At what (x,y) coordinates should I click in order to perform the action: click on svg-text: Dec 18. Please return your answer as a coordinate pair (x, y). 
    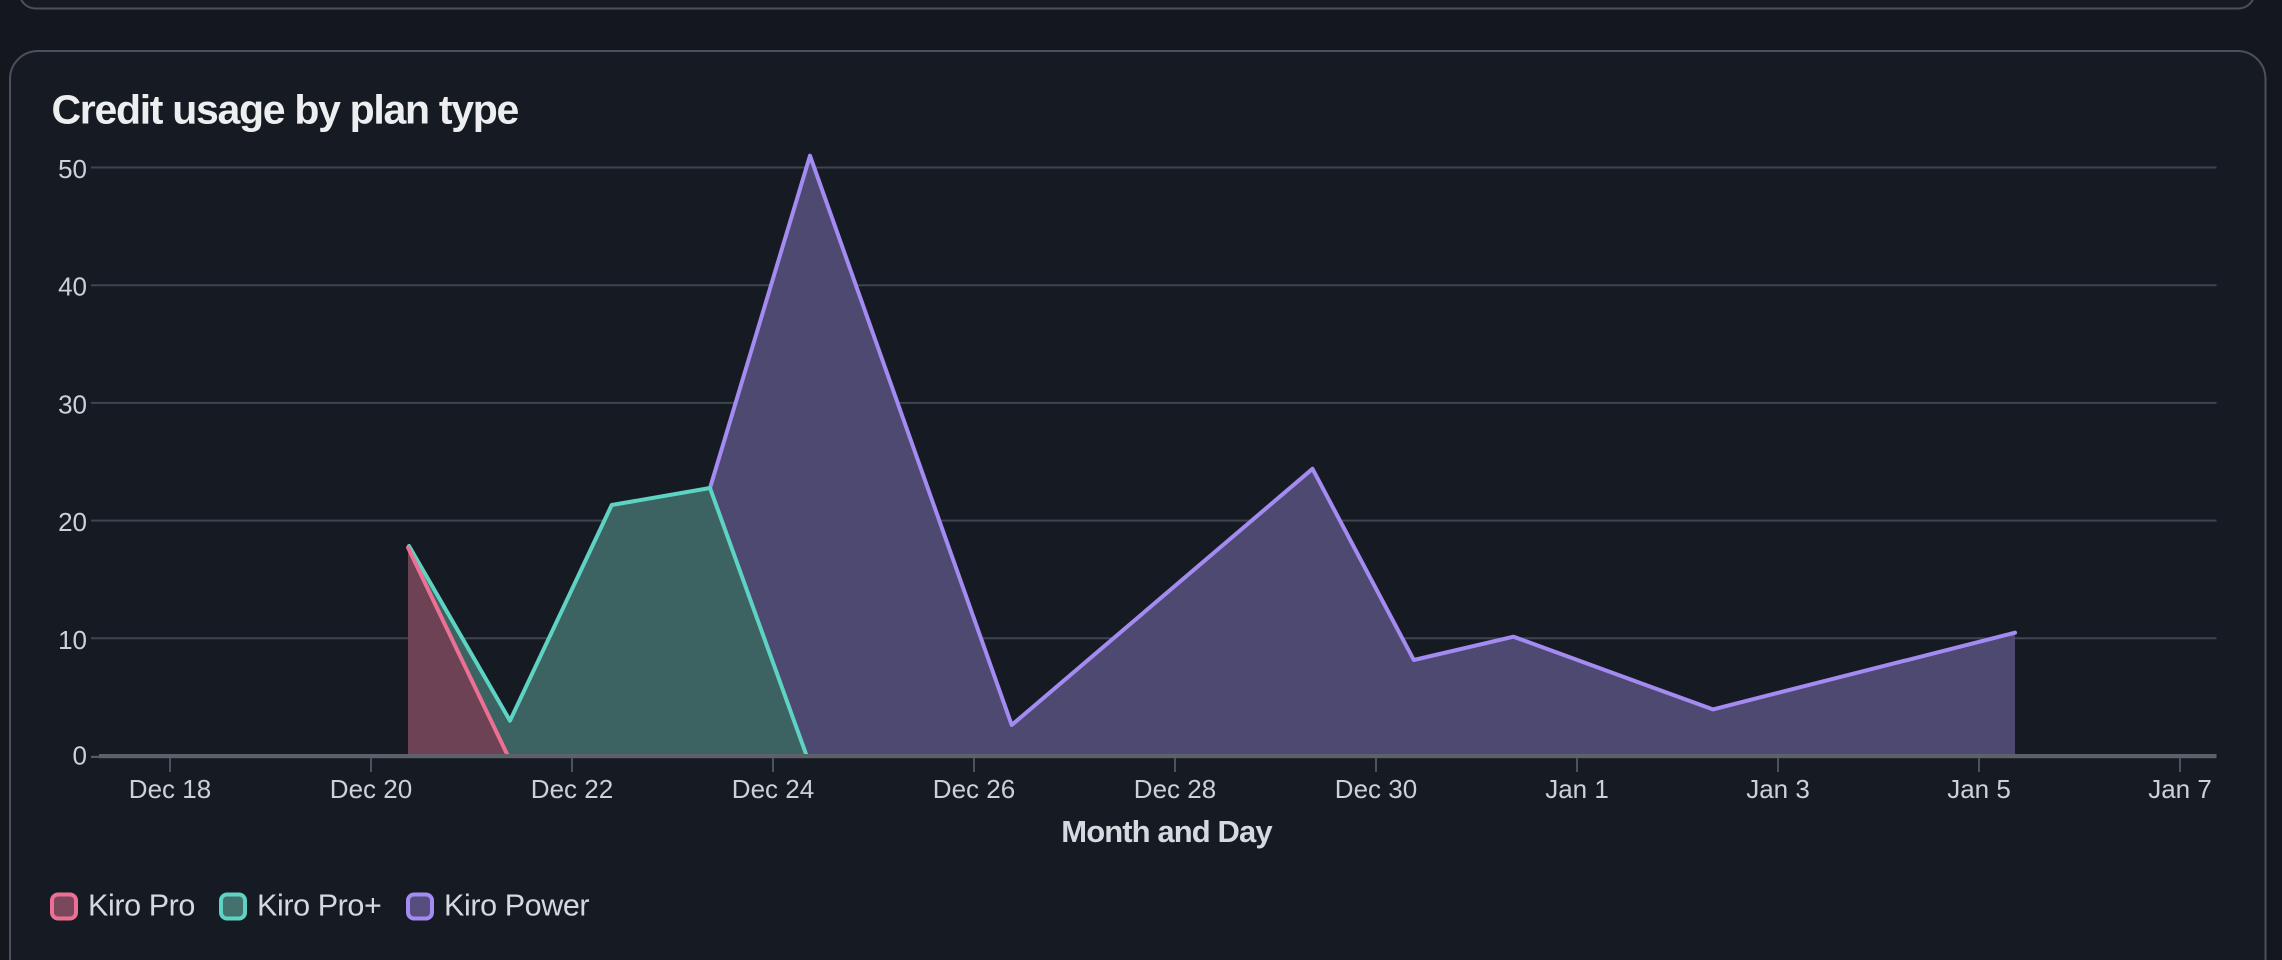
    Looking at the image, I should click on (170, 789).